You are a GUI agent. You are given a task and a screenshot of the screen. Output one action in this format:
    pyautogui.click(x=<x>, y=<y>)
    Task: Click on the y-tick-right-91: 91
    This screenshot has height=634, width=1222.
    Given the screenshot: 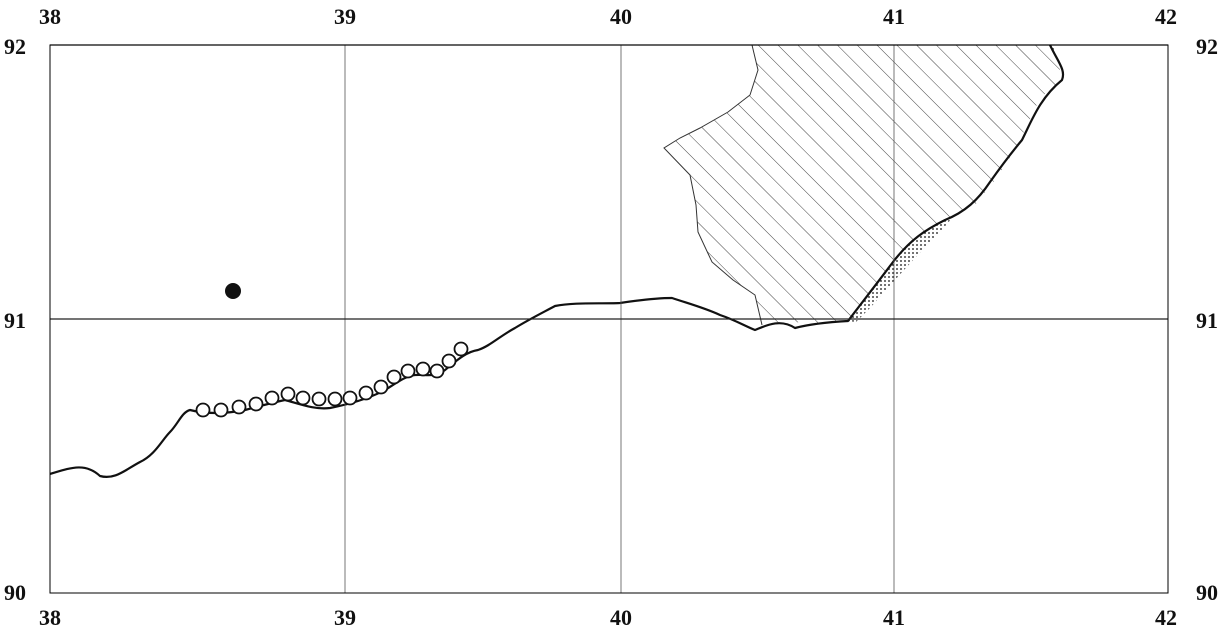 What is the action you would take?
    pyautogui.click(x=1207, y=320)
    